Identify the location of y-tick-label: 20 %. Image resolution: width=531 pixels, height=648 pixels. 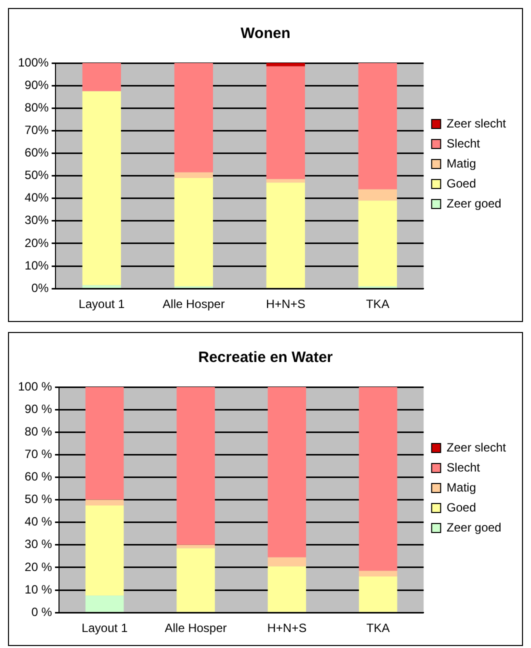
(38, 567).